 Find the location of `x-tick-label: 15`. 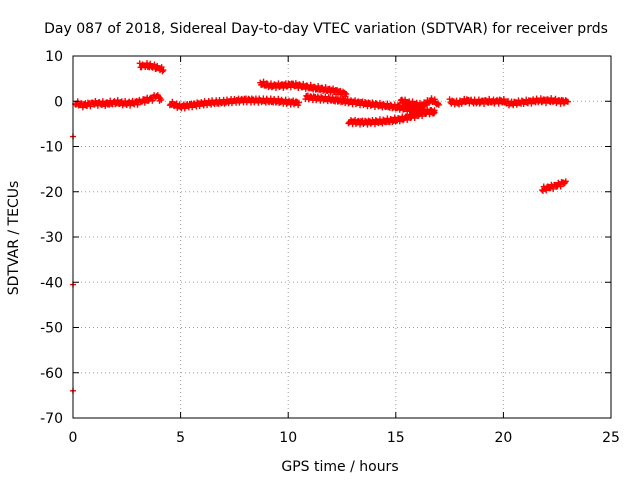

x-tick-label: 15 is located at coordinates (396, 438).